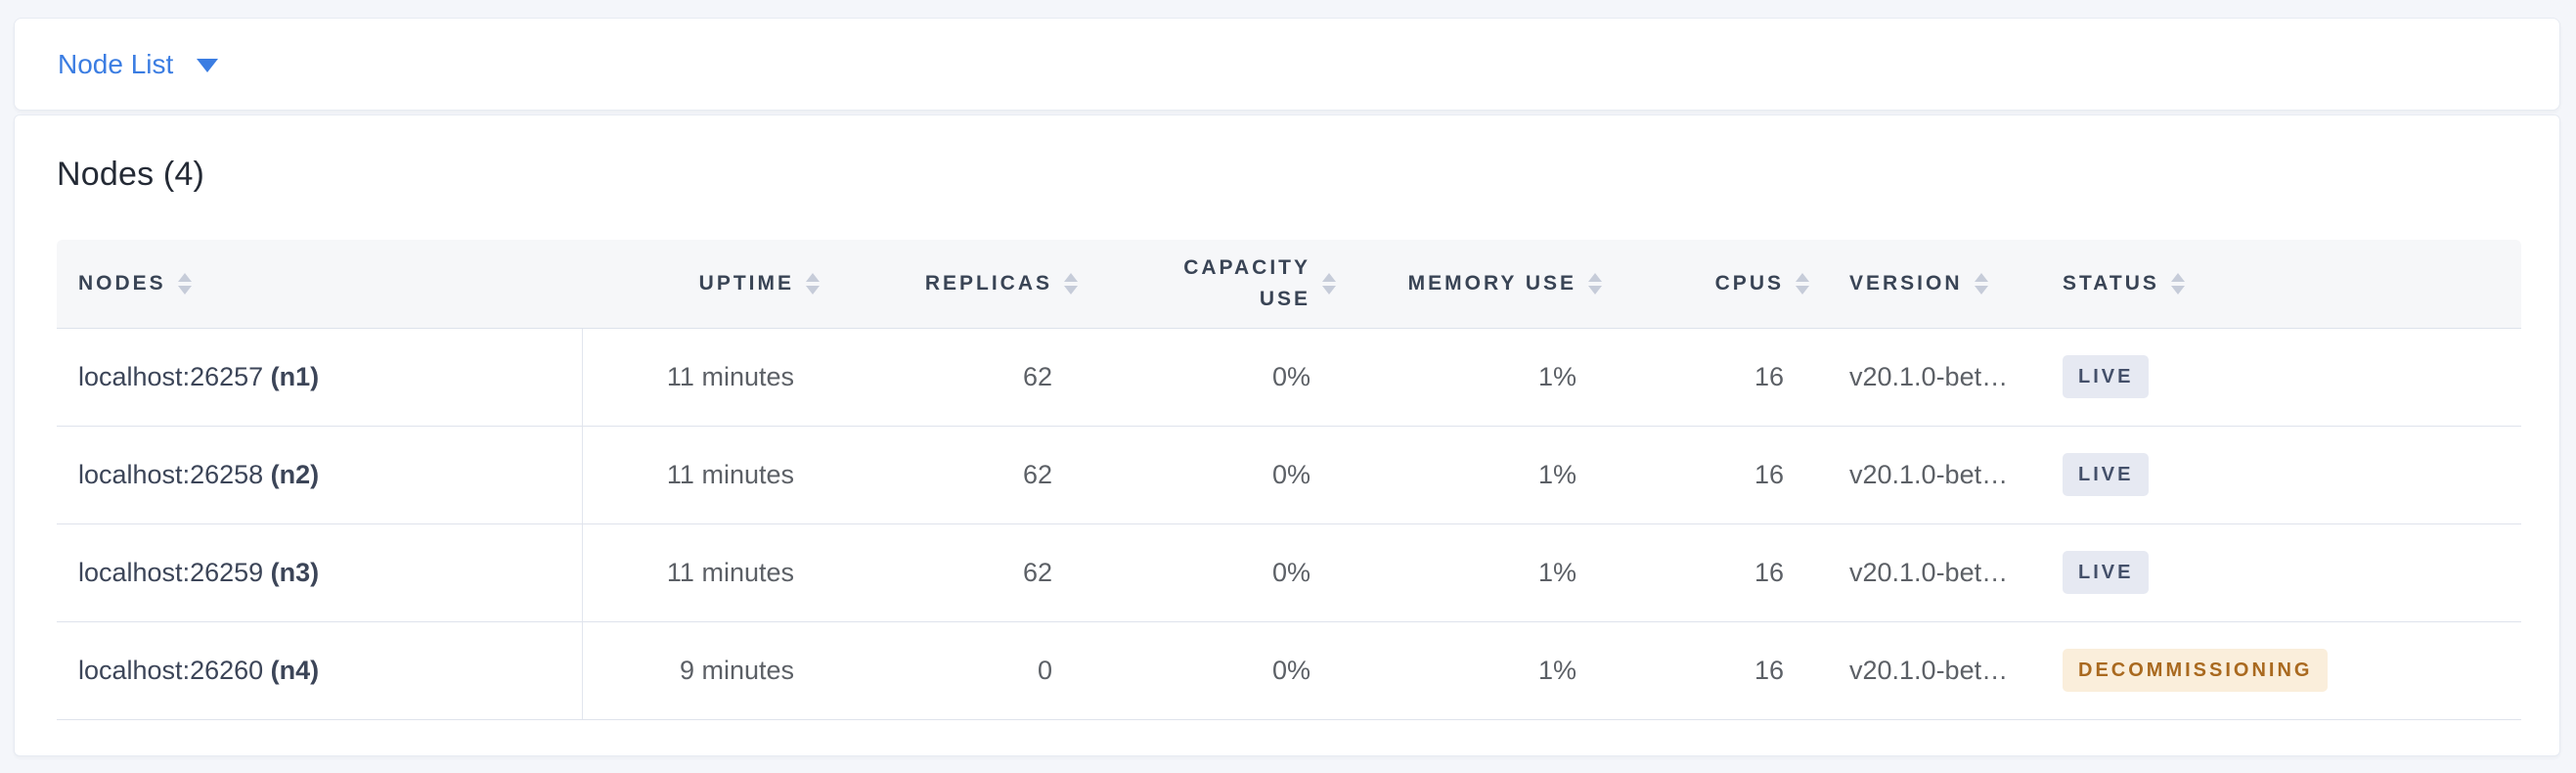 This screenshot has height=773, width=2576. I want to click on node-address: localhost:26258, so click(171, 474).